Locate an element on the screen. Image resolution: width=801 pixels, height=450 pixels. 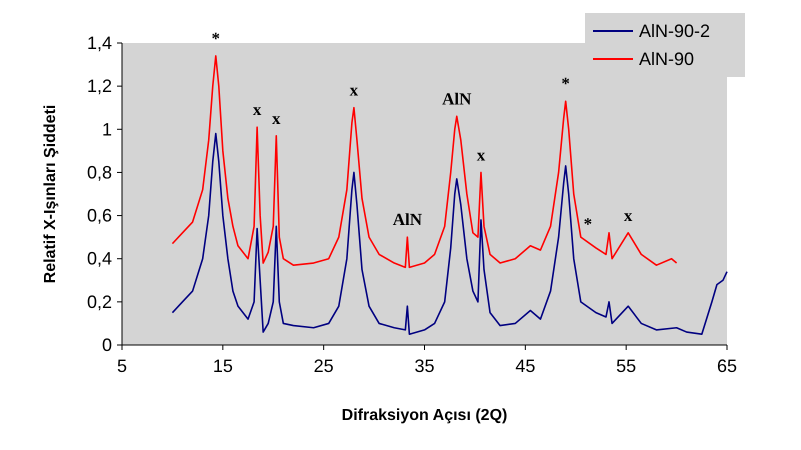
y-tick-label: 0 is located at coordinates (107, 345).